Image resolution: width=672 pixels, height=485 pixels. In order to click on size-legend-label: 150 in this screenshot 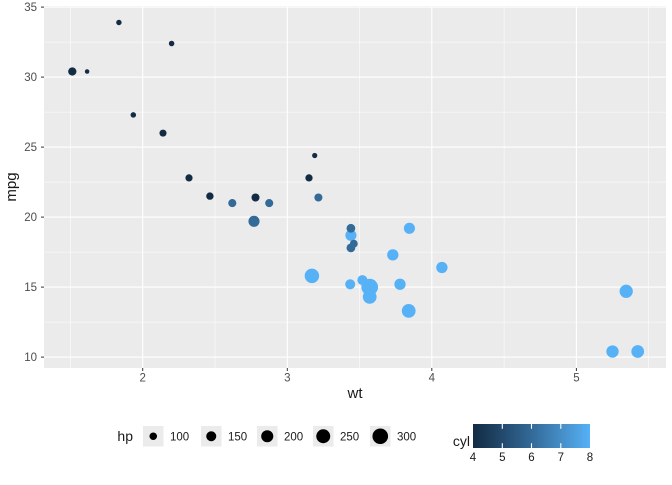, I will do `click(237, 438)`.